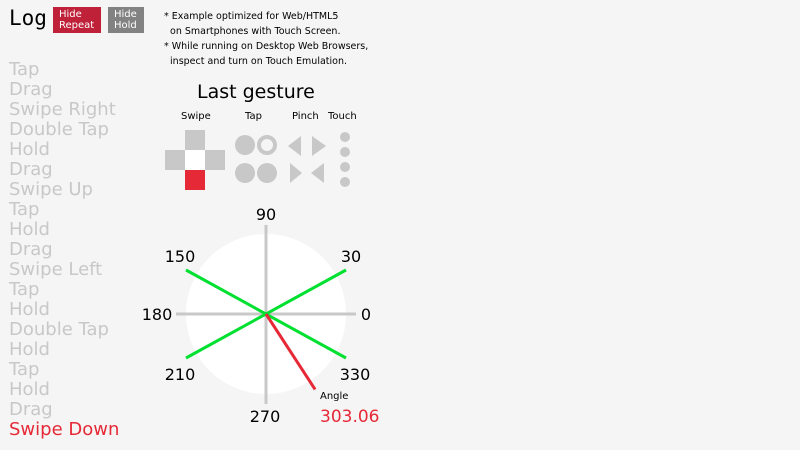  Describe the element at coordinates (256, 61) in the screenshot. I see `note-line: inspect and turn on Touch Emulation.` at that location.